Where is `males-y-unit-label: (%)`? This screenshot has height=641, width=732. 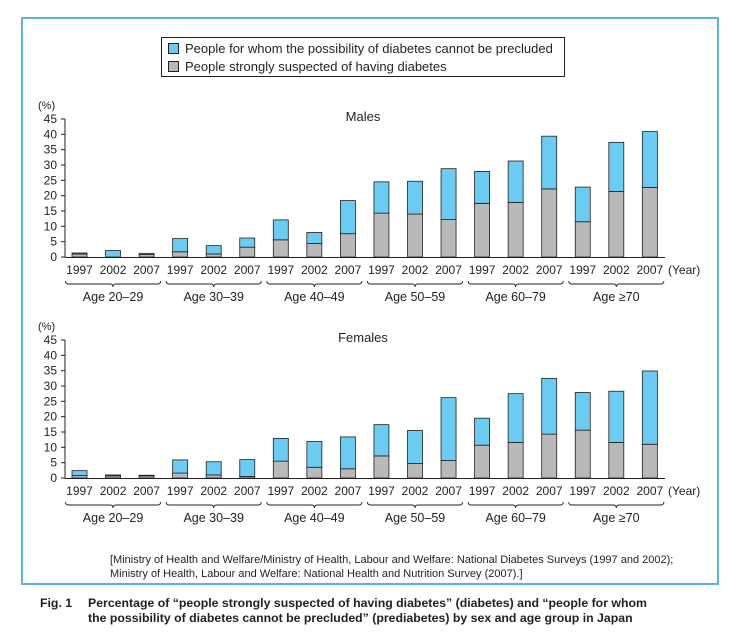 males-y-unit-label: (%) is located at coordinates (46, 106).